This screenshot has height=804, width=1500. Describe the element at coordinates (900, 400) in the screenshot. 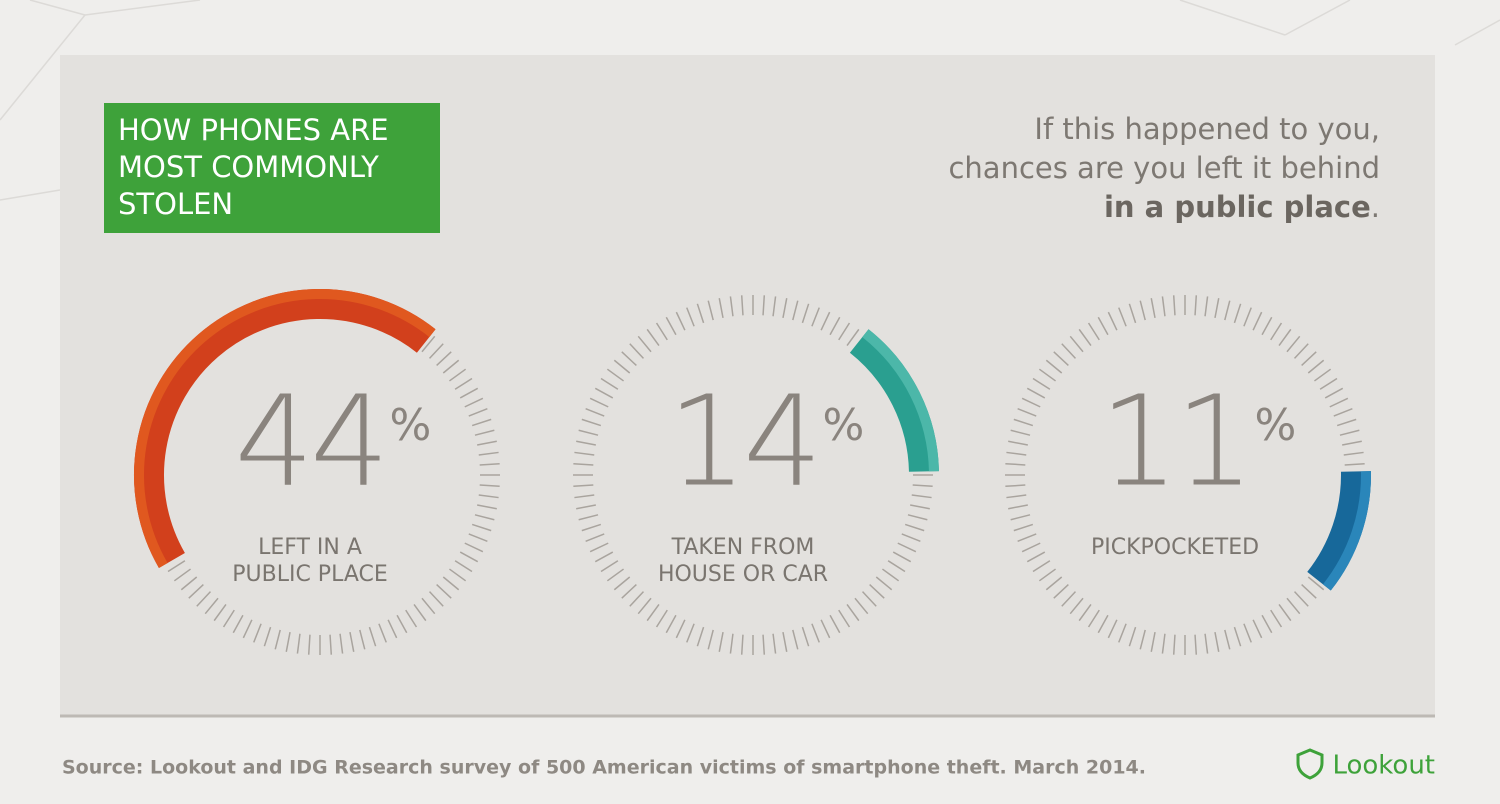

I see `gauge-arc-highlight` at that location.